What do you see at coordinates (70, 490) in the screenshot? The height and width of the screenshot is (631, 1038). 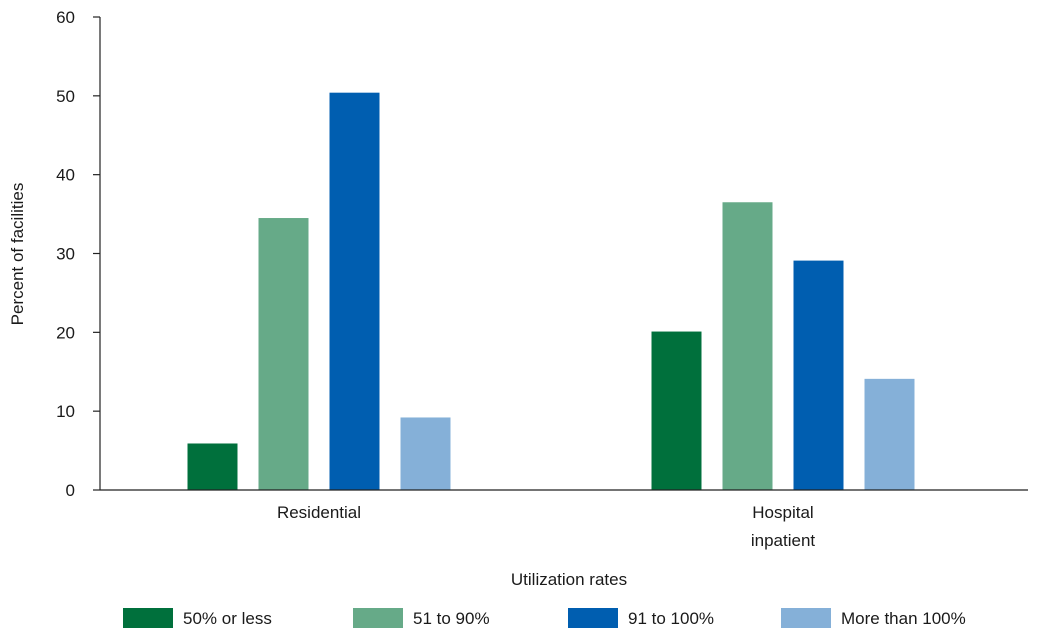 I see `y-tick-label: 0` at bounding box center [70, 490].